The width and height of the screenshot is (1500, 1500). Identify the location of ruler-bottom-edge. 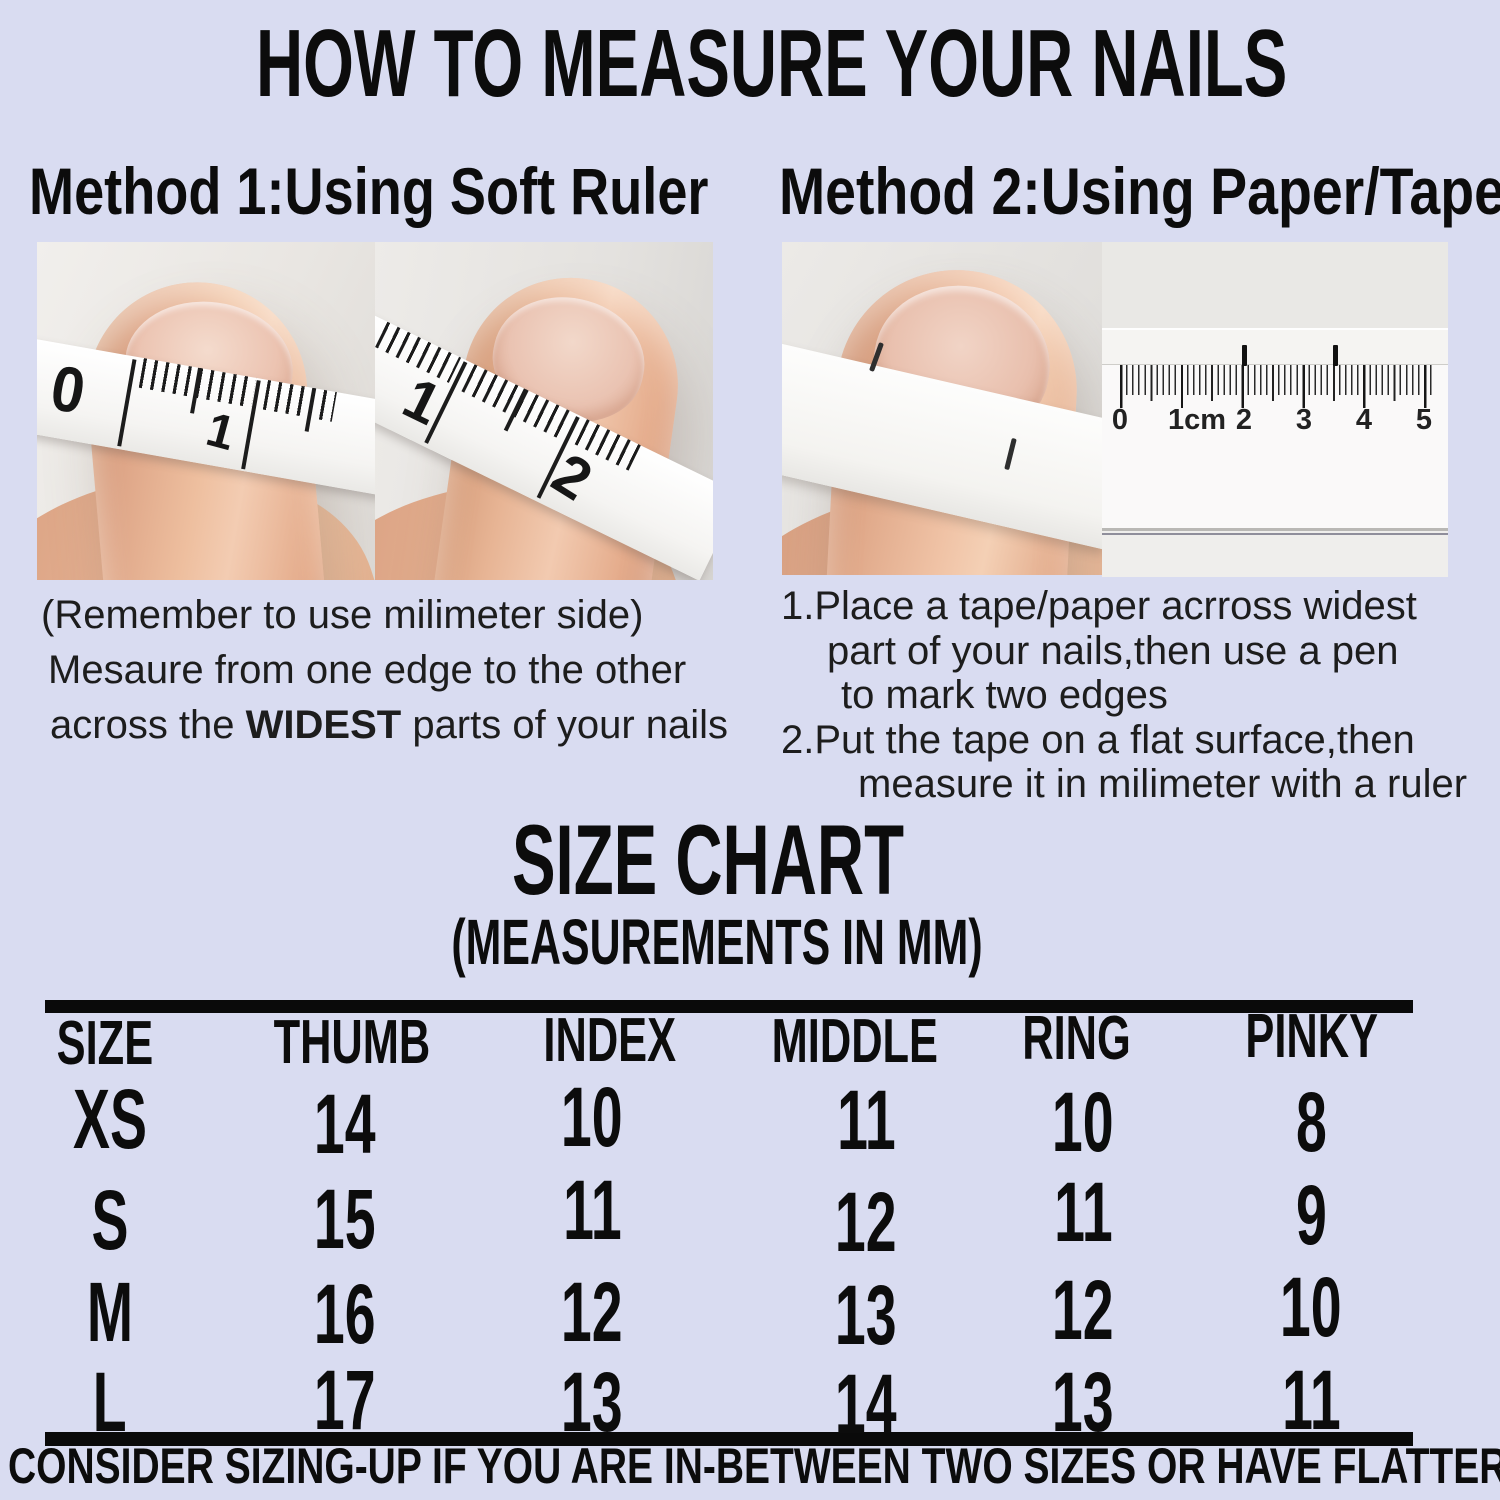
(1275, 529).